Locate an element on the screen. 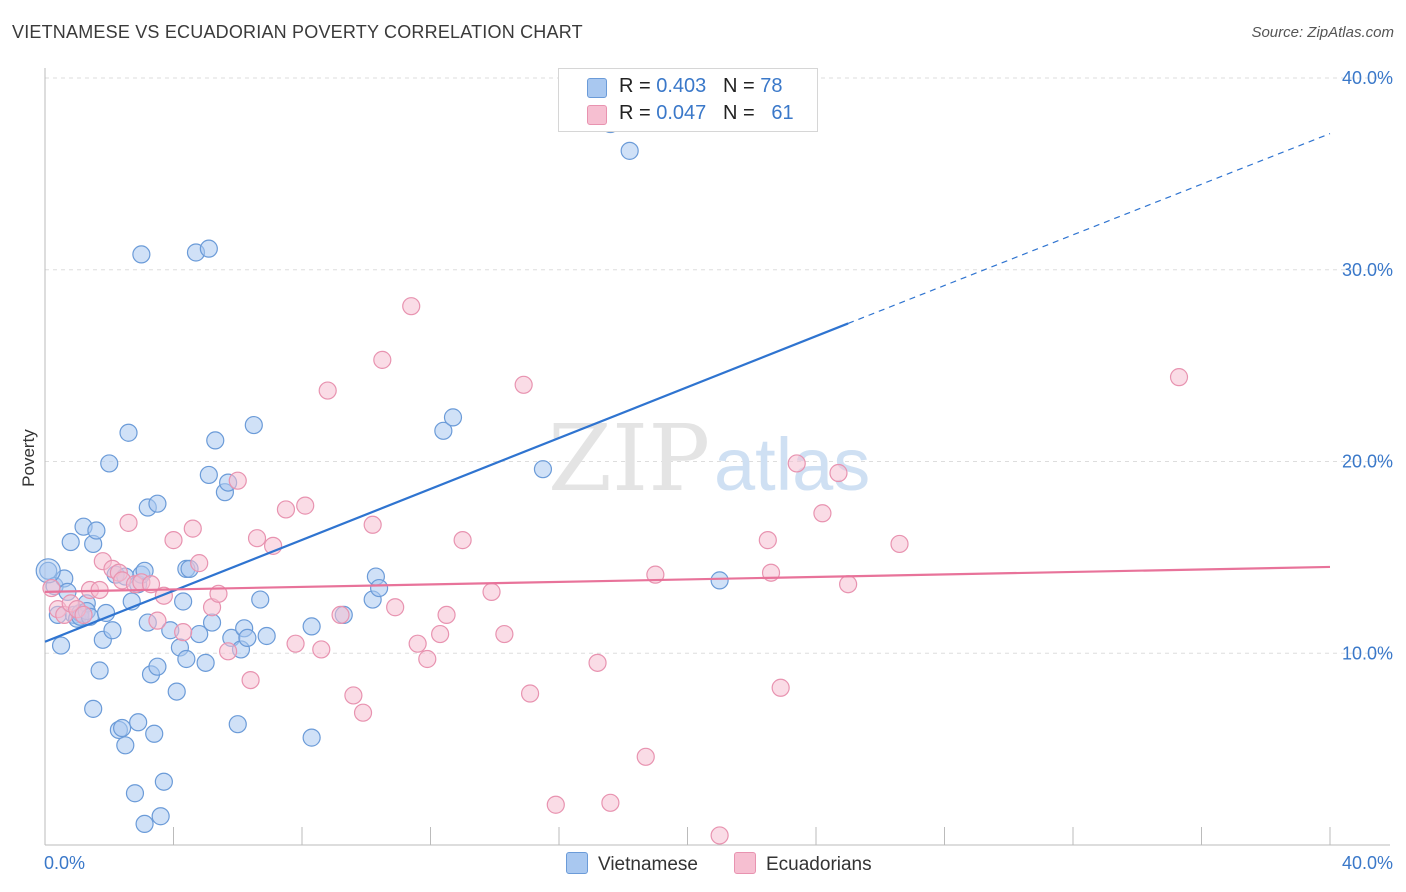  legend-r-value: 0.047 is located at coordinates (681, 113).